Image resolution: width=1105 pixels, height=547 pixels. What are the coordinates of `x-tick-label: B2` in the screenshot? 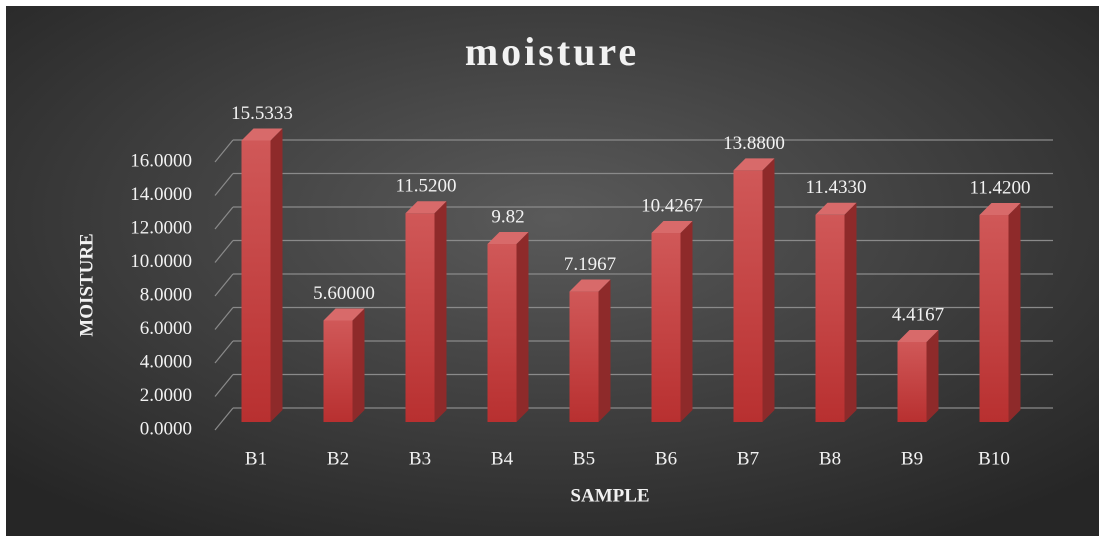 It's located at (338, 458).